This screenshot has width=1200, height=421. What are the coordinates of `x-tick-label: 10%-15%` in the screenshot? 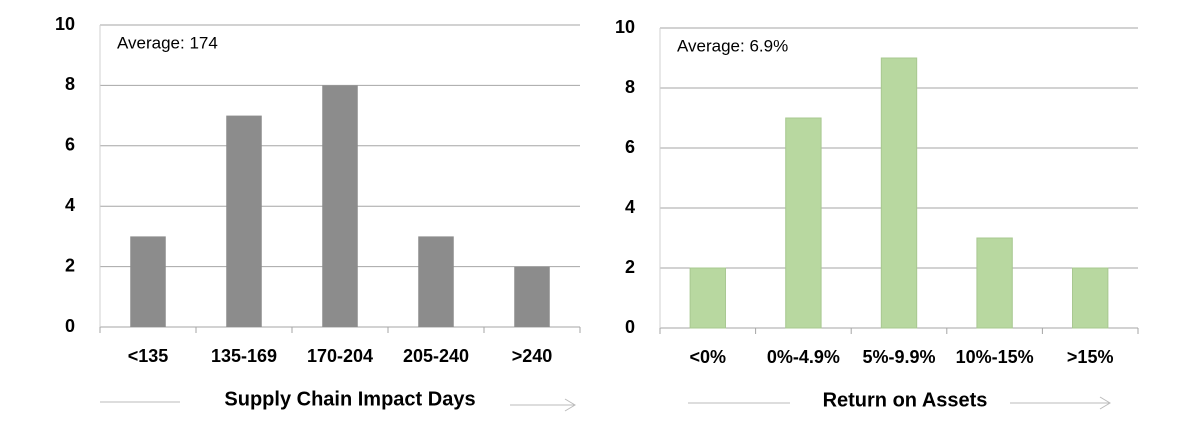 It's located at (995, 357).